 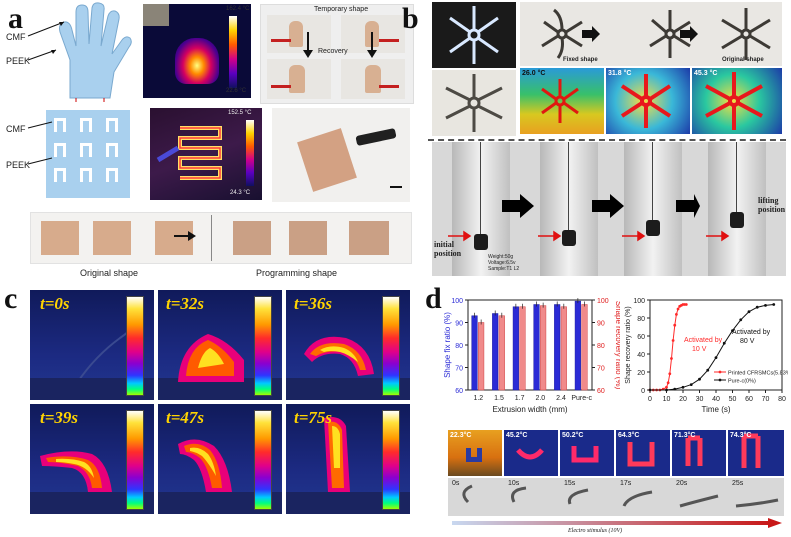 I want to click on peek-label: PEEK, so click(x=18, y=61).